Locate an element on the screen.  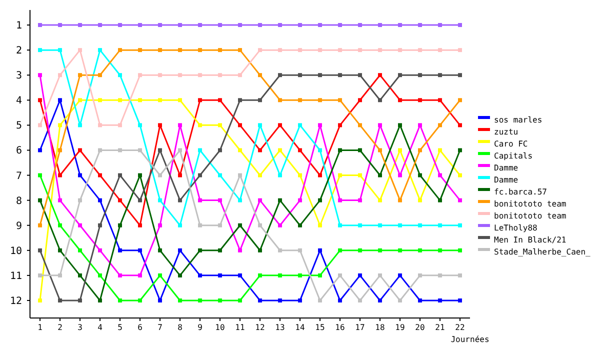
x-tick-label: 20 is located at coordinates (420, 327).